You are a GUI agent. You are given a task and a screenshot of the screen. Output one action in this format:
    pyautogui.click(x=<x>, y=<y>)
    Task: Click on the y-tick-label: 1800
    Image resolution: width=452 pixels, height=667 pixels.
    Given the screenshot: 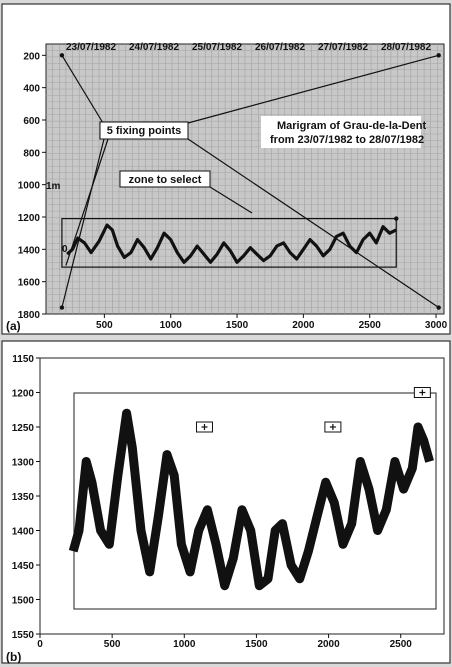 What is the action you would take?
    pyautogui.click(x=29, y=315)
    